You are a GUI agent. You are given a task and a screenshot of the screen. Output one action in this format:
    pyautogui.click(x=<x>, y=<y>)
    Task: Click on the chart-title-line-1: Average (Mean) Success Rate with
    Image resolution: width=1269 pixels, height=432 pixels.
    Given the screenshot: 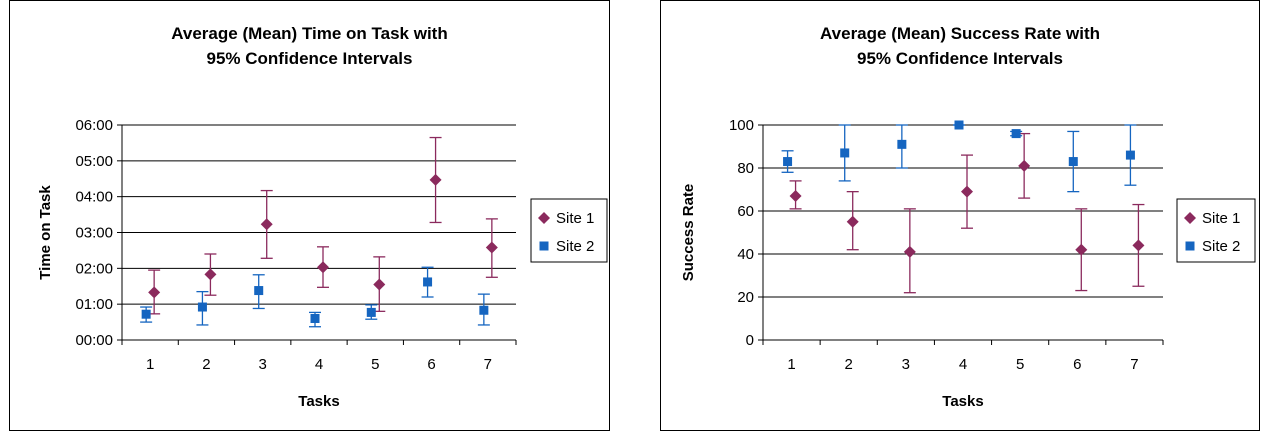 What is the action you would take?
    pyautogui.click(x=960, y=33)
    